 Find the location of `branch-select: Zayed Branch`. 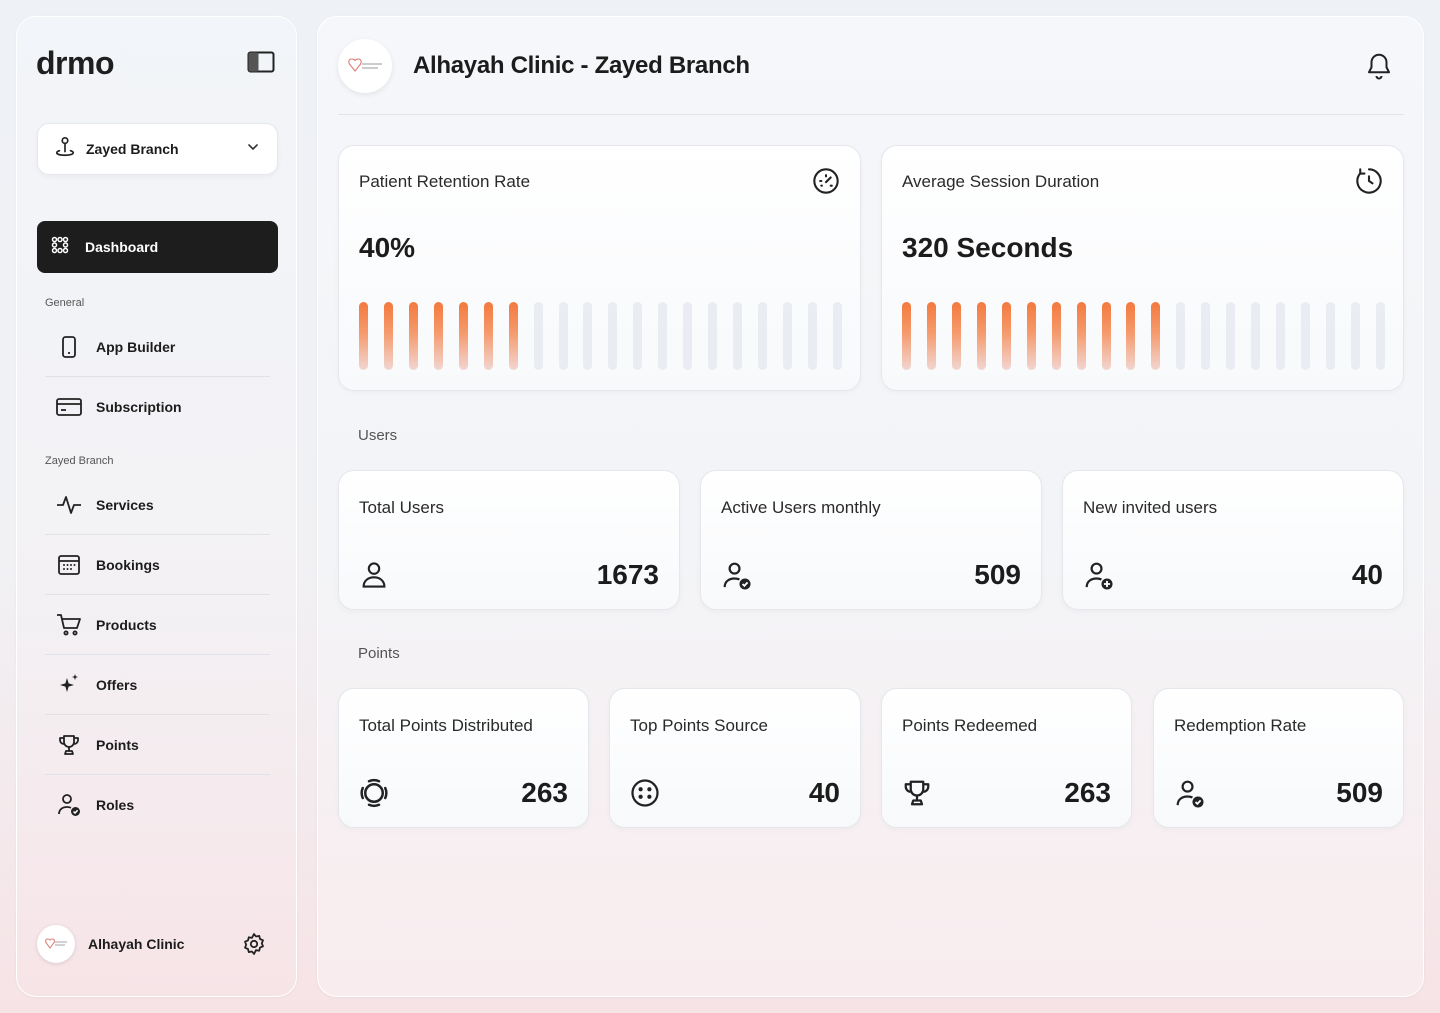

branch-select: Zayed Branch is located at coordinates (157, 149).